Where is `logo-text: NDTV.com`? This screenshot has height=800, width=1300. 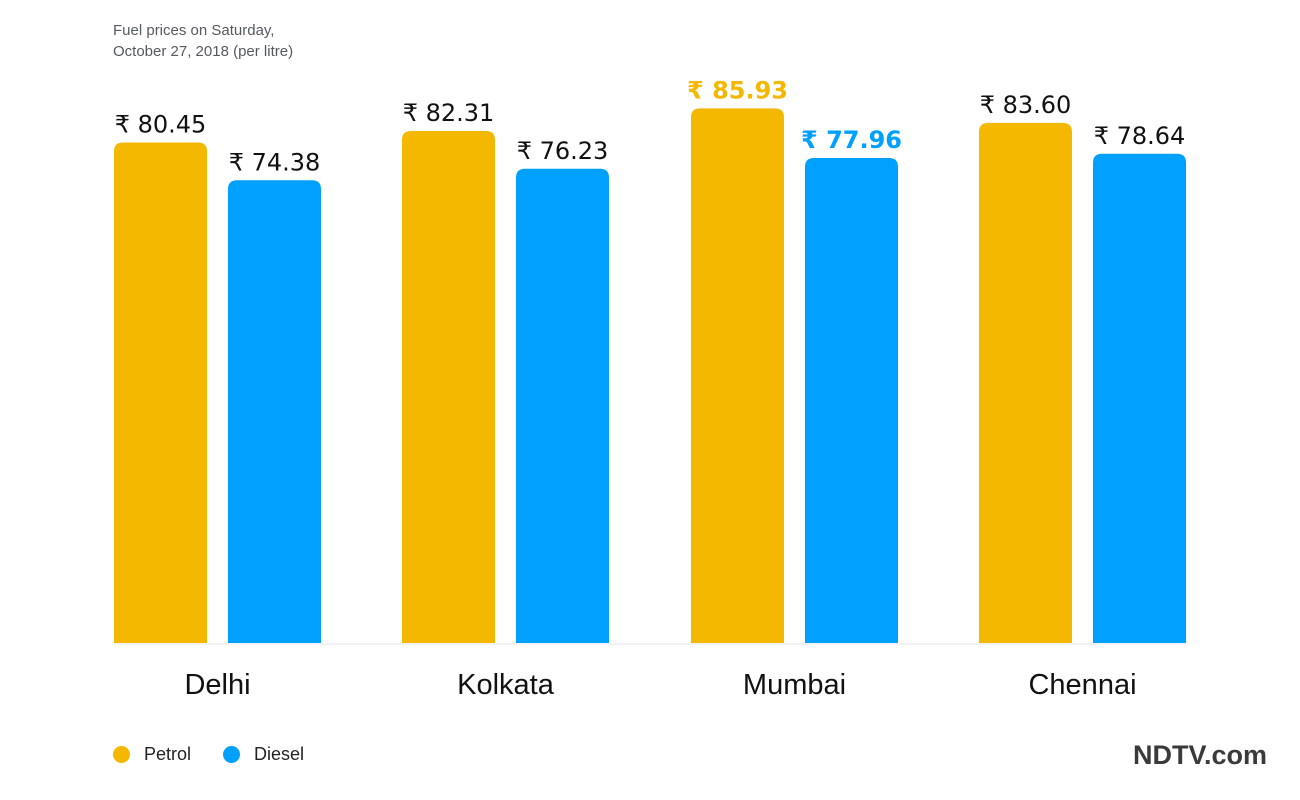 logo-text: NDTV.com is located at coordinates (1200, 755).